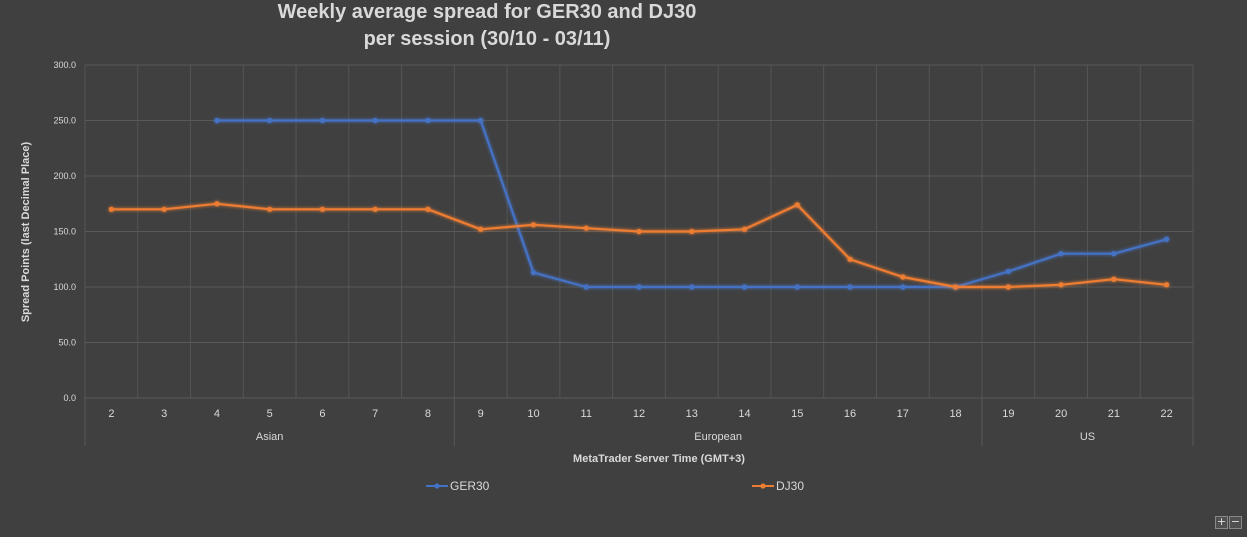 The width and height of the screenshot is (1247, 537). What do you see at coordinates (955, 414) in the screenshot?
I see `x-tick-label: 18` at bounding box center [955, 414].